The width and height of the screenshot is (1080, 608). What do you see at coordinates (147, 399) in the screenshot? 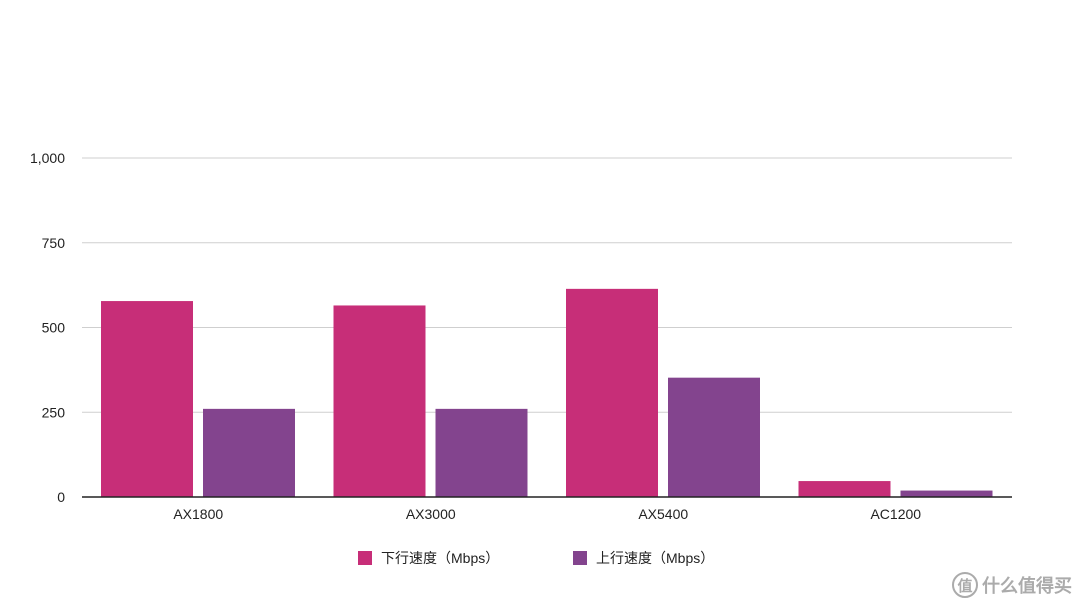
I see `bar-download-ax1800` at bounding box center [147, 399].